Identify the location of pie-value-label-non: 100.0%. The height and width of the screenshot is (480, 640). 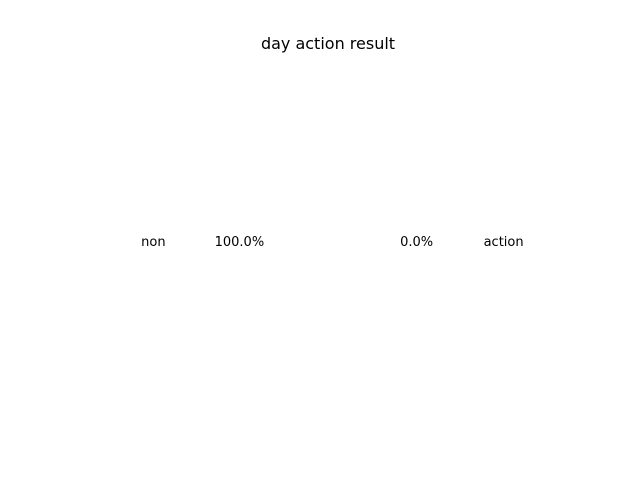
(240, 242).